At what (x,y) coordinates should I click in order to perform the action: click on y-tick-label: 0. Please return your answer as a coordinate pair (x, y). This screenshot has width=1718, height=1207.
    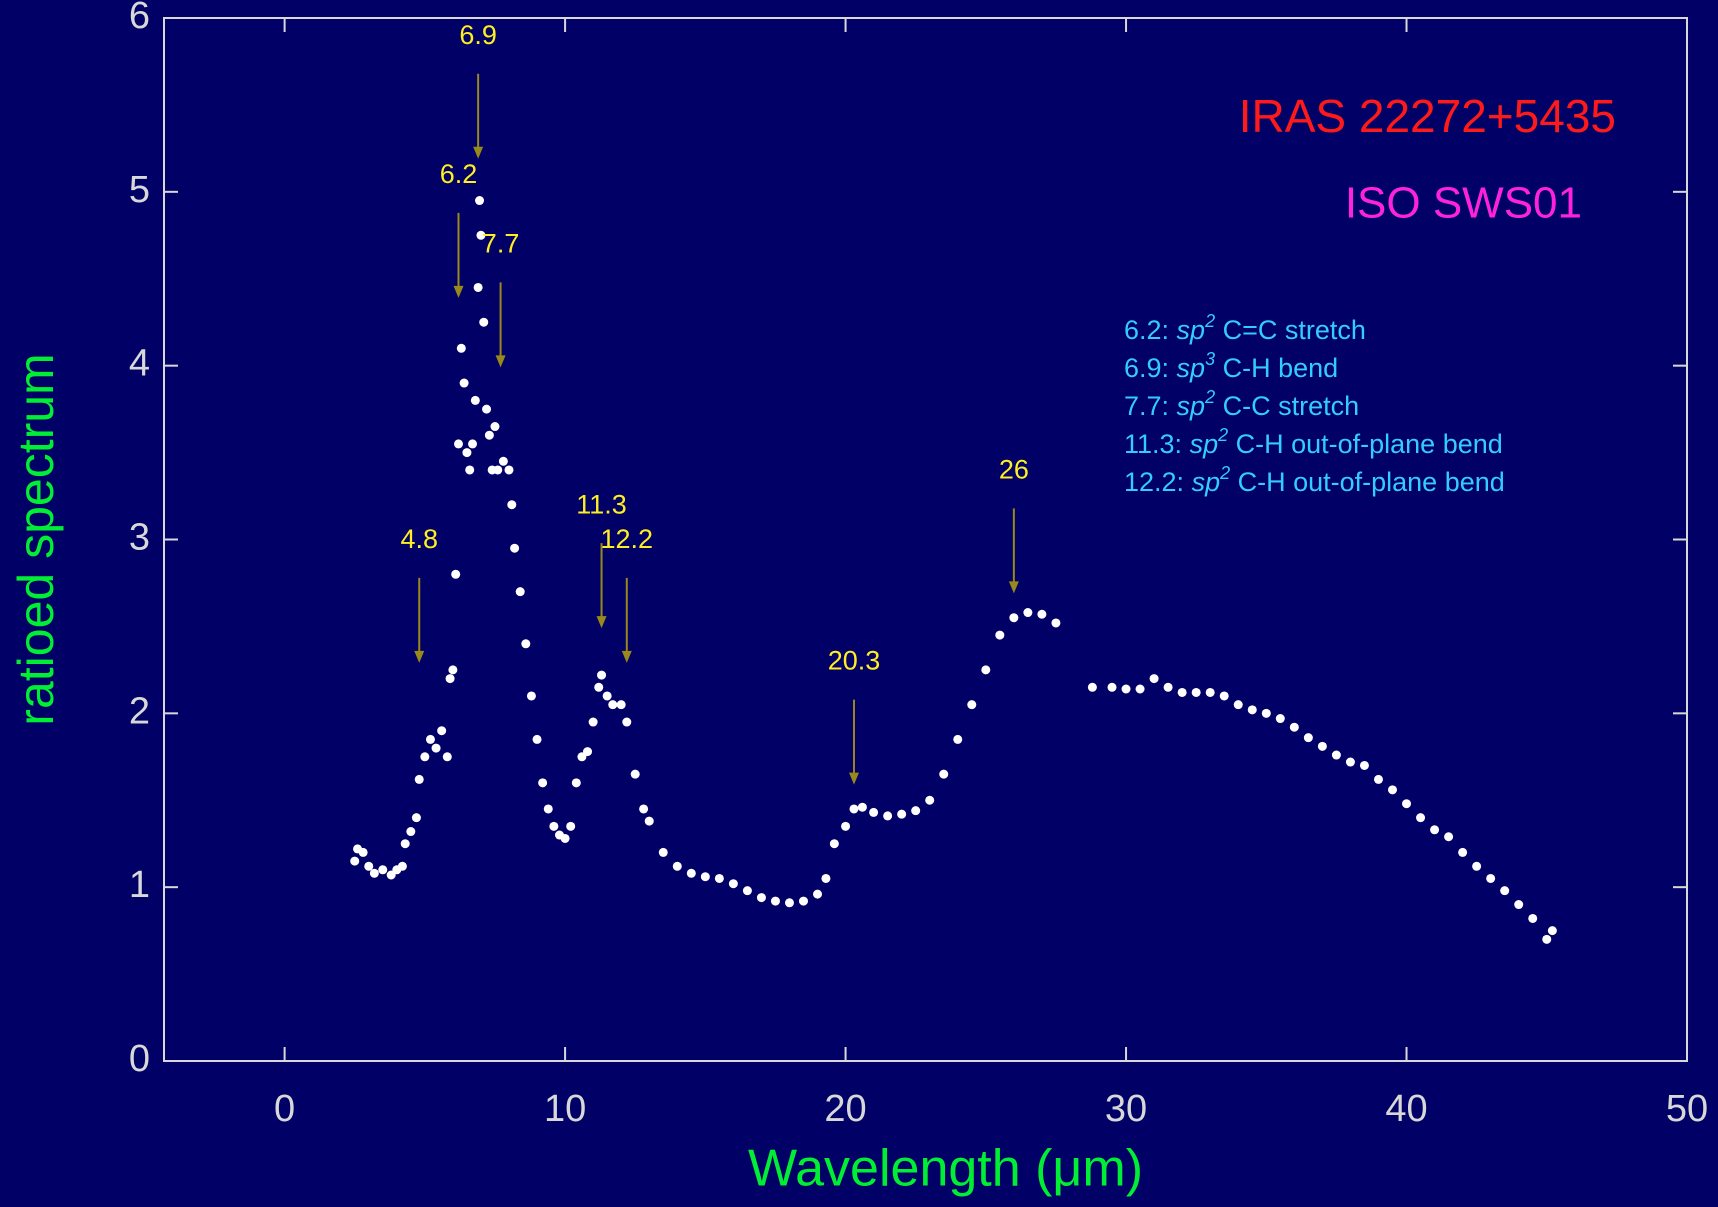
    Looking at the image, I should click on (139, 1059).